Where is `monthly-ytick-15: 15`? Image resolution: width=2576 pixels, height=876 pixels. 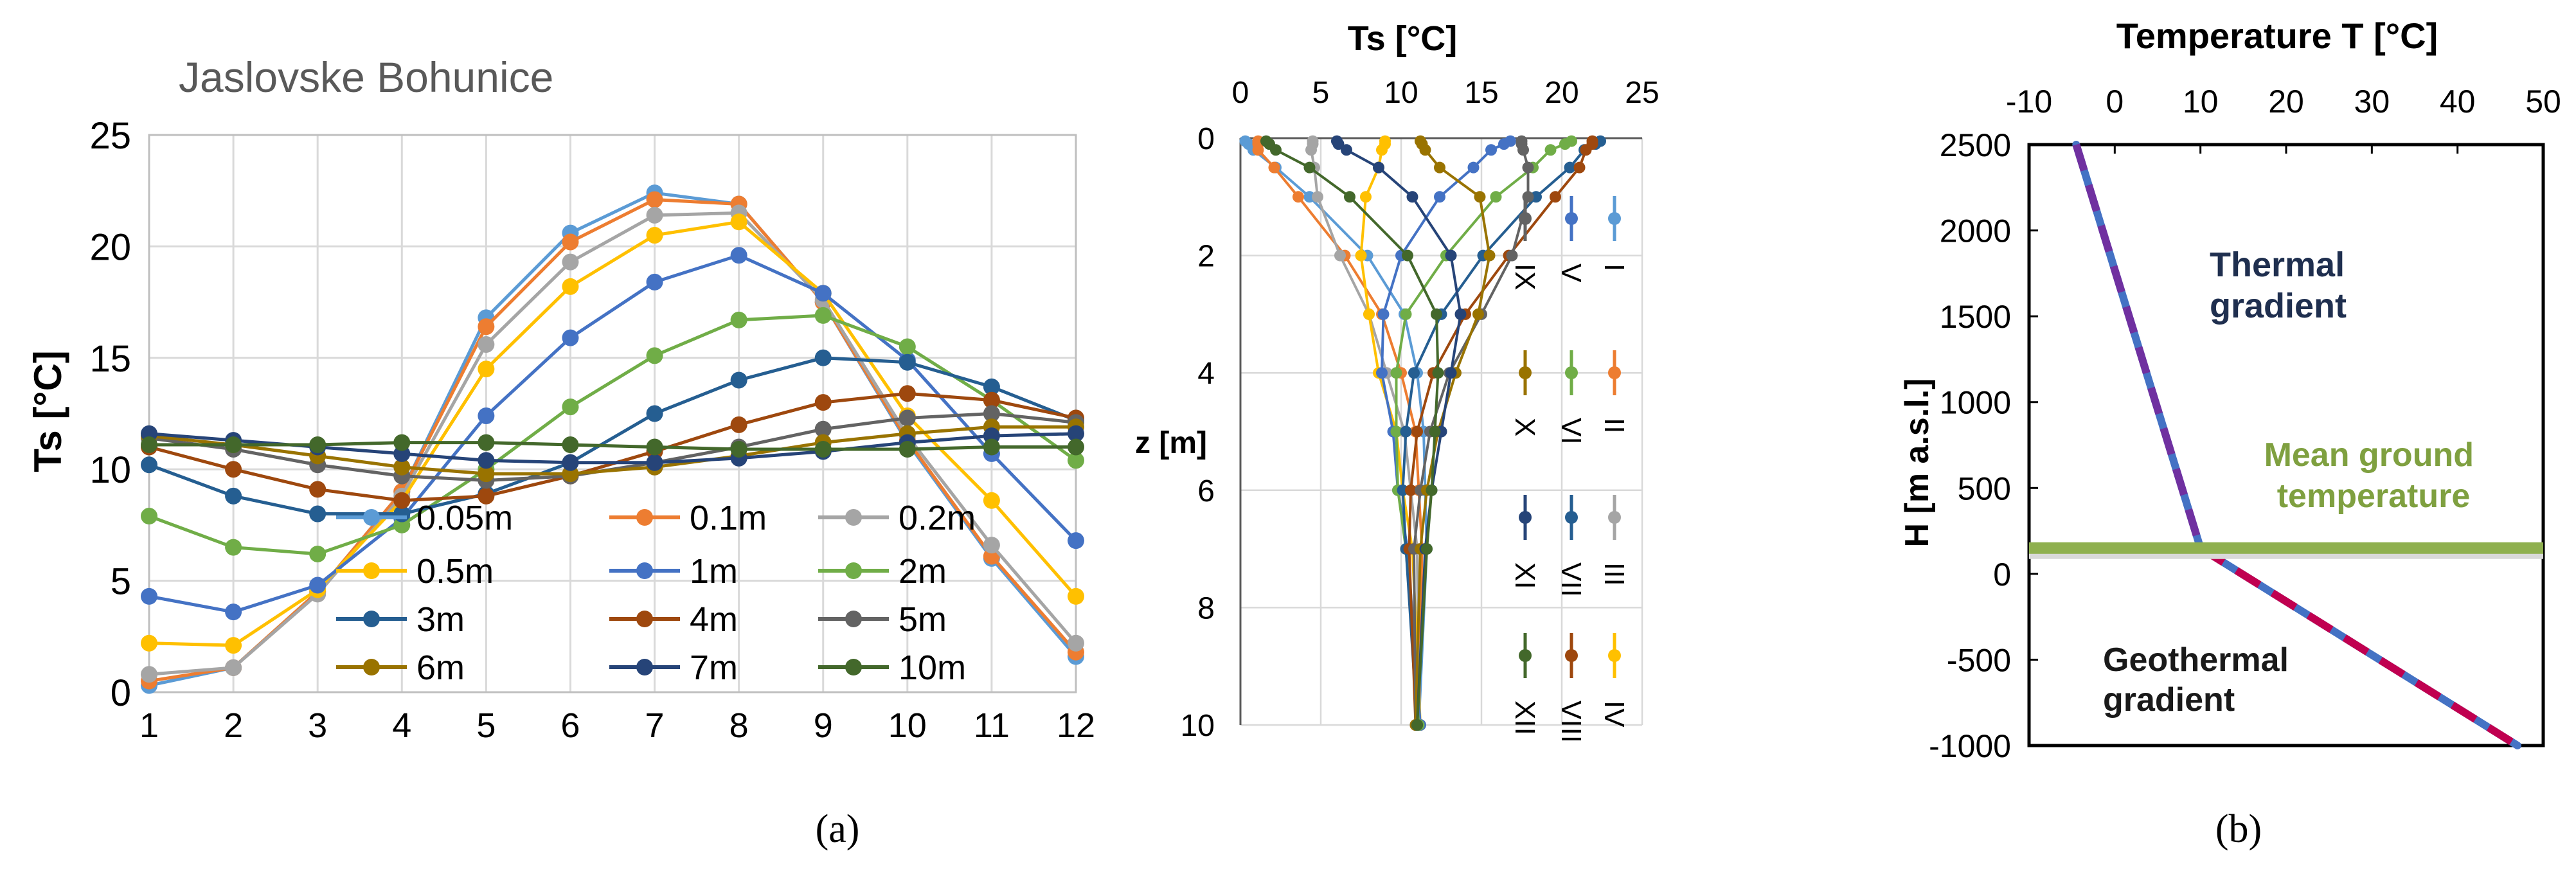 monthly-ytick-15: 15 is located at coordinates (110, 359).